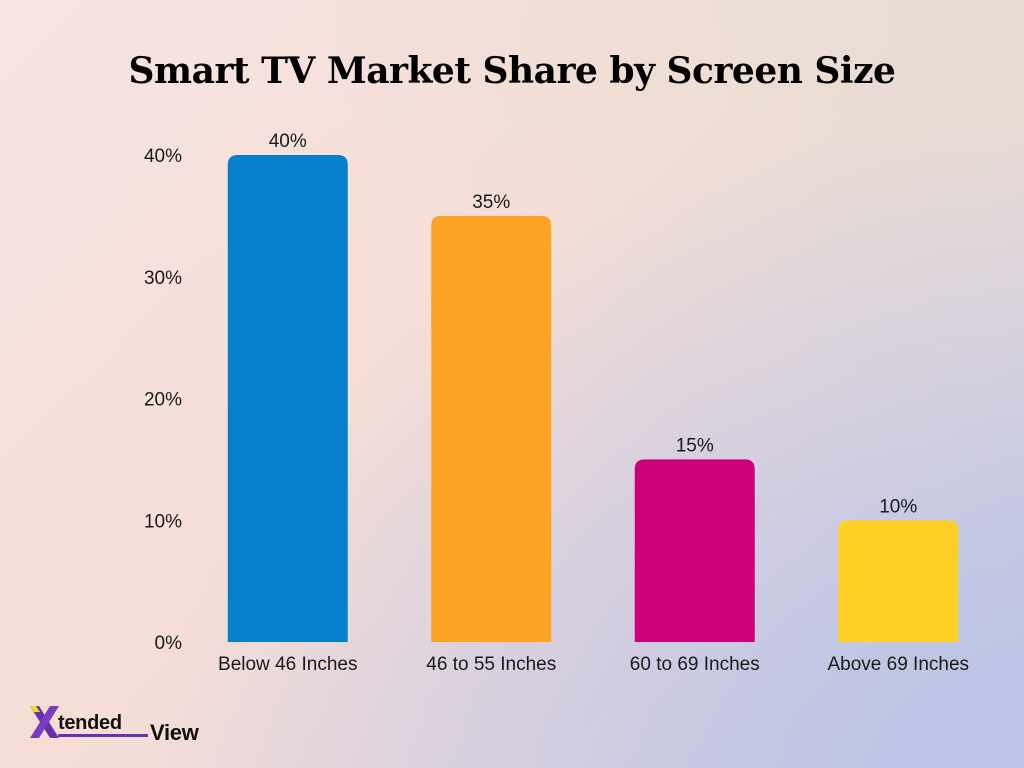 Image resolution: width=1024 pixels, height=768 pixels. What do you see at coordinates (163, 400) in the screenshot?
I see `y-tick-label: 20%` at bounding box center [163, 400].